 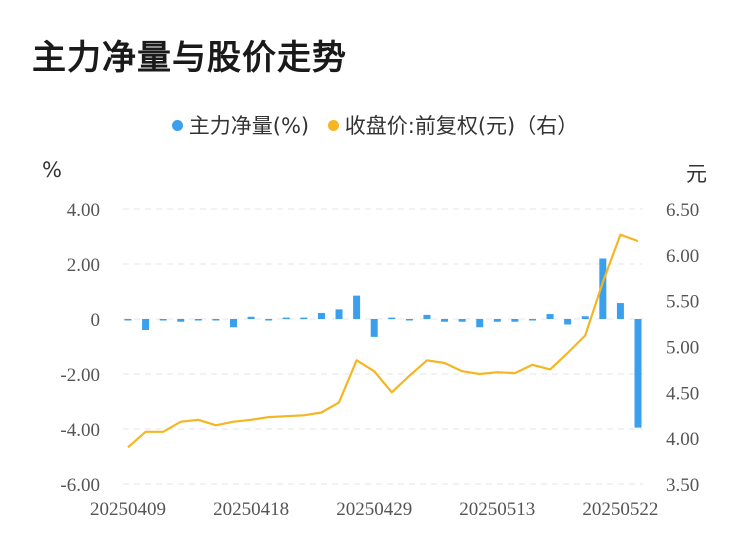 What do you see at coordinates (333, 125) in the screenshot?
I see `legend-dot-orange-icon` at bounding box center [333, 125].